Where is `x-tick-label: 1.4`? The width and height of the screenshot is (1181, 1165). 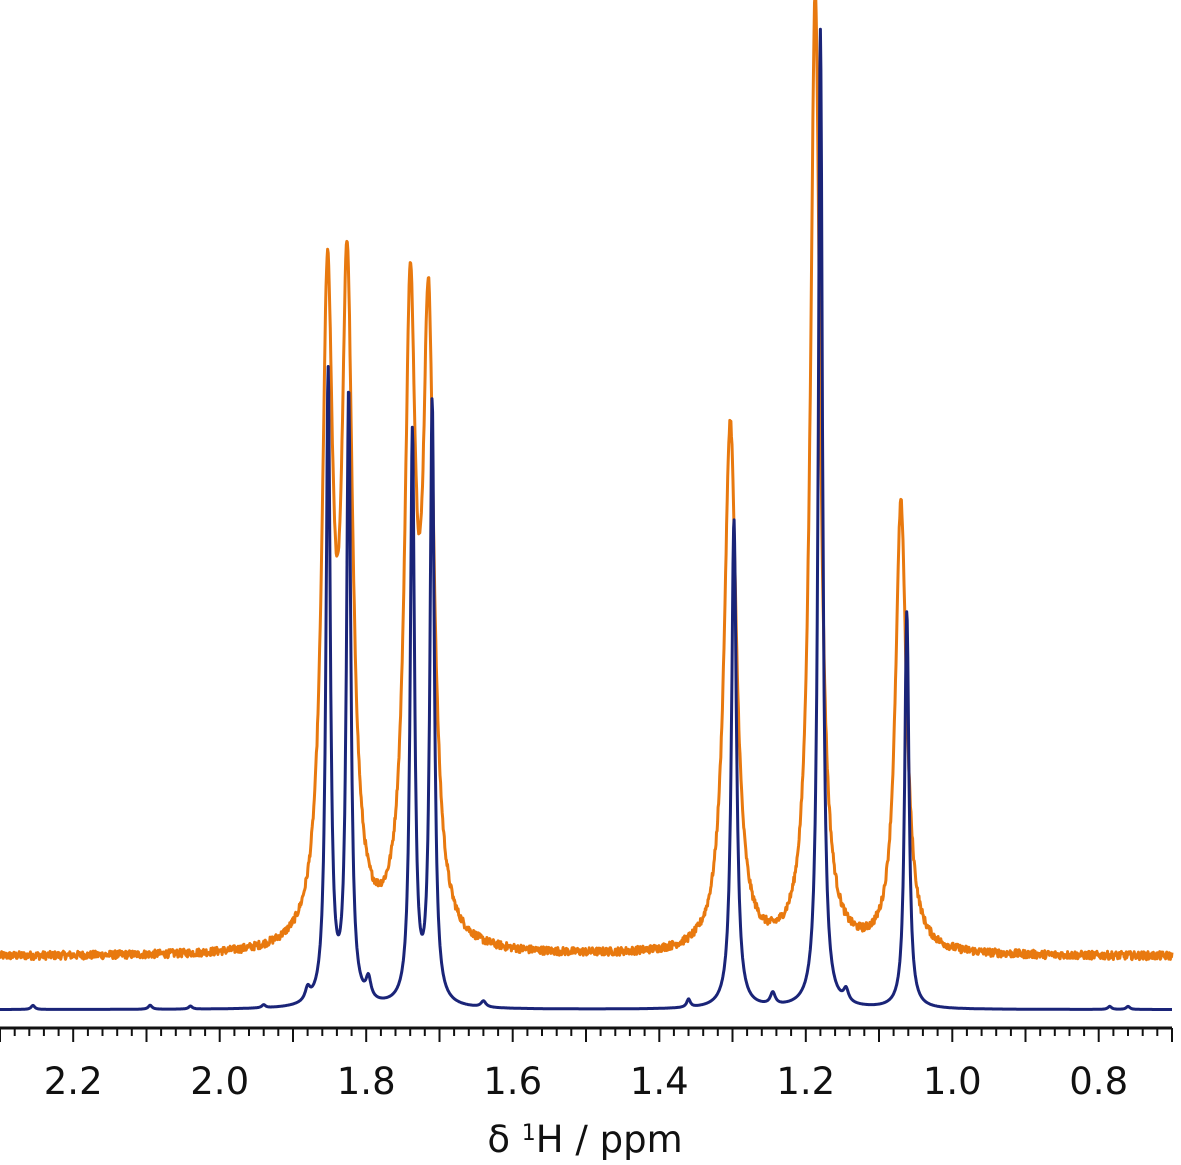
x-tick-label: 1.4 is located at coordinates (659, 1081).